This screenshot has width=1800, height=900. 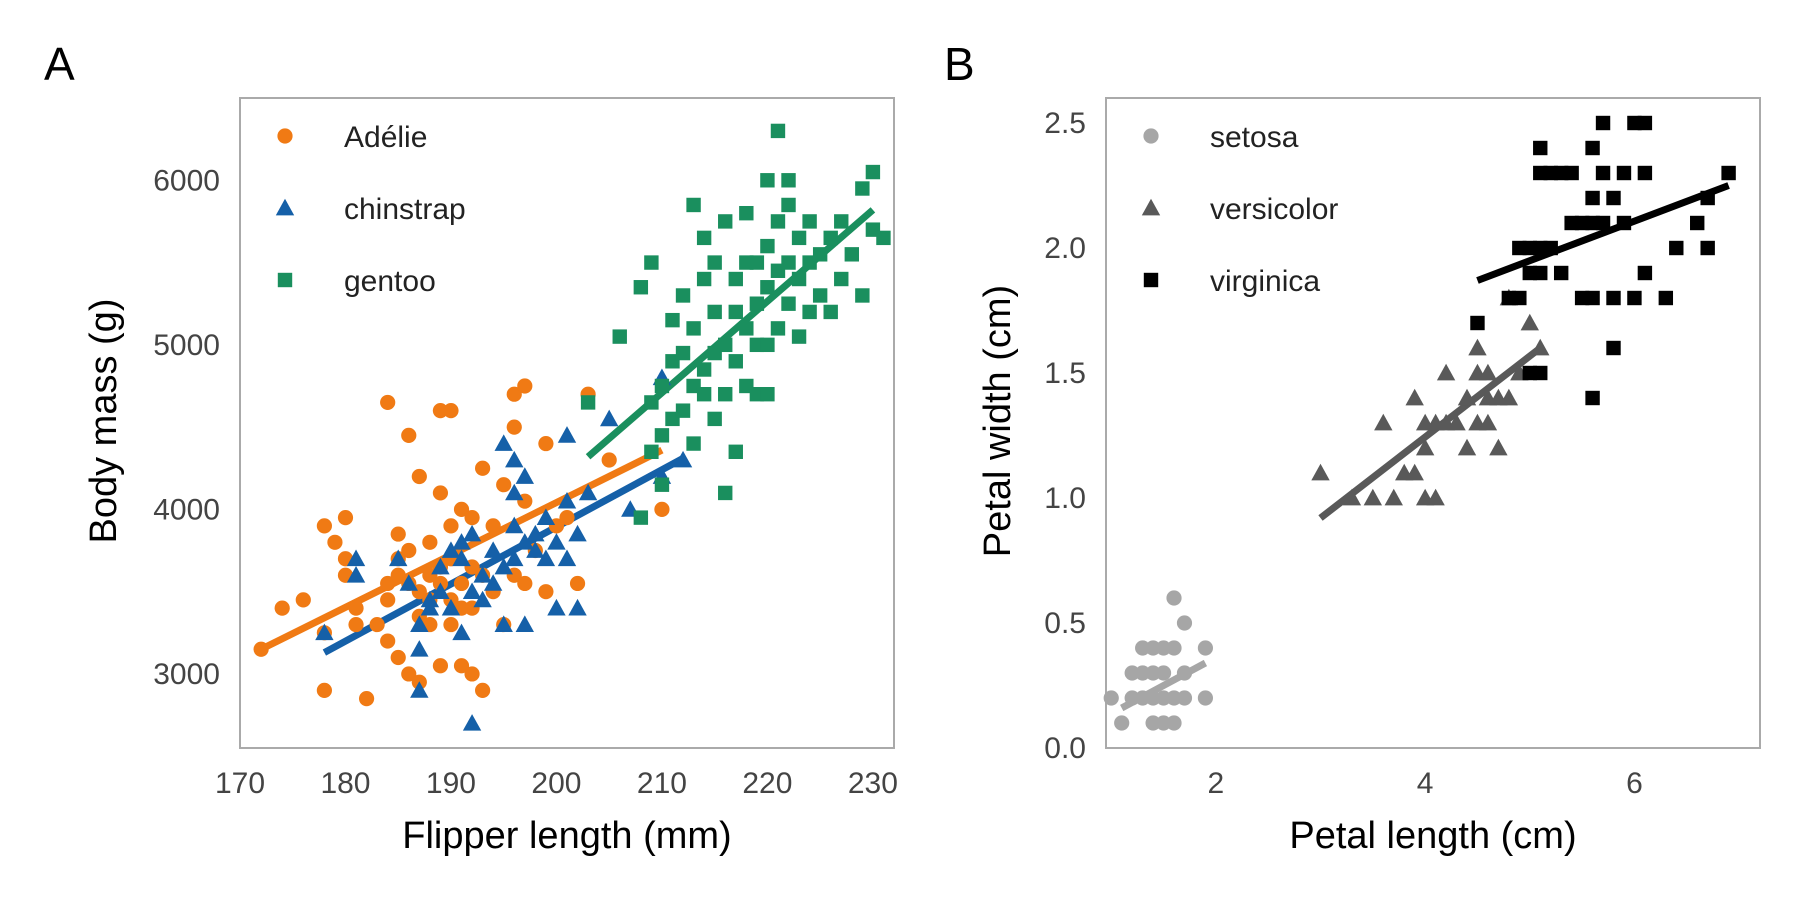 I want to click on panel-a-x-axis-label: Flipper length (mm), so click(x=566, y=836).